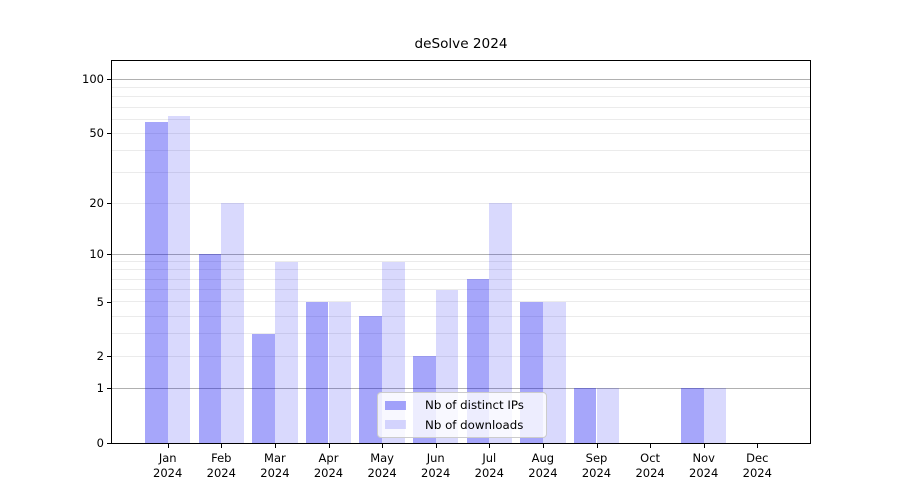  I want to click on legend-swatch-downloads, so click(395, 425).